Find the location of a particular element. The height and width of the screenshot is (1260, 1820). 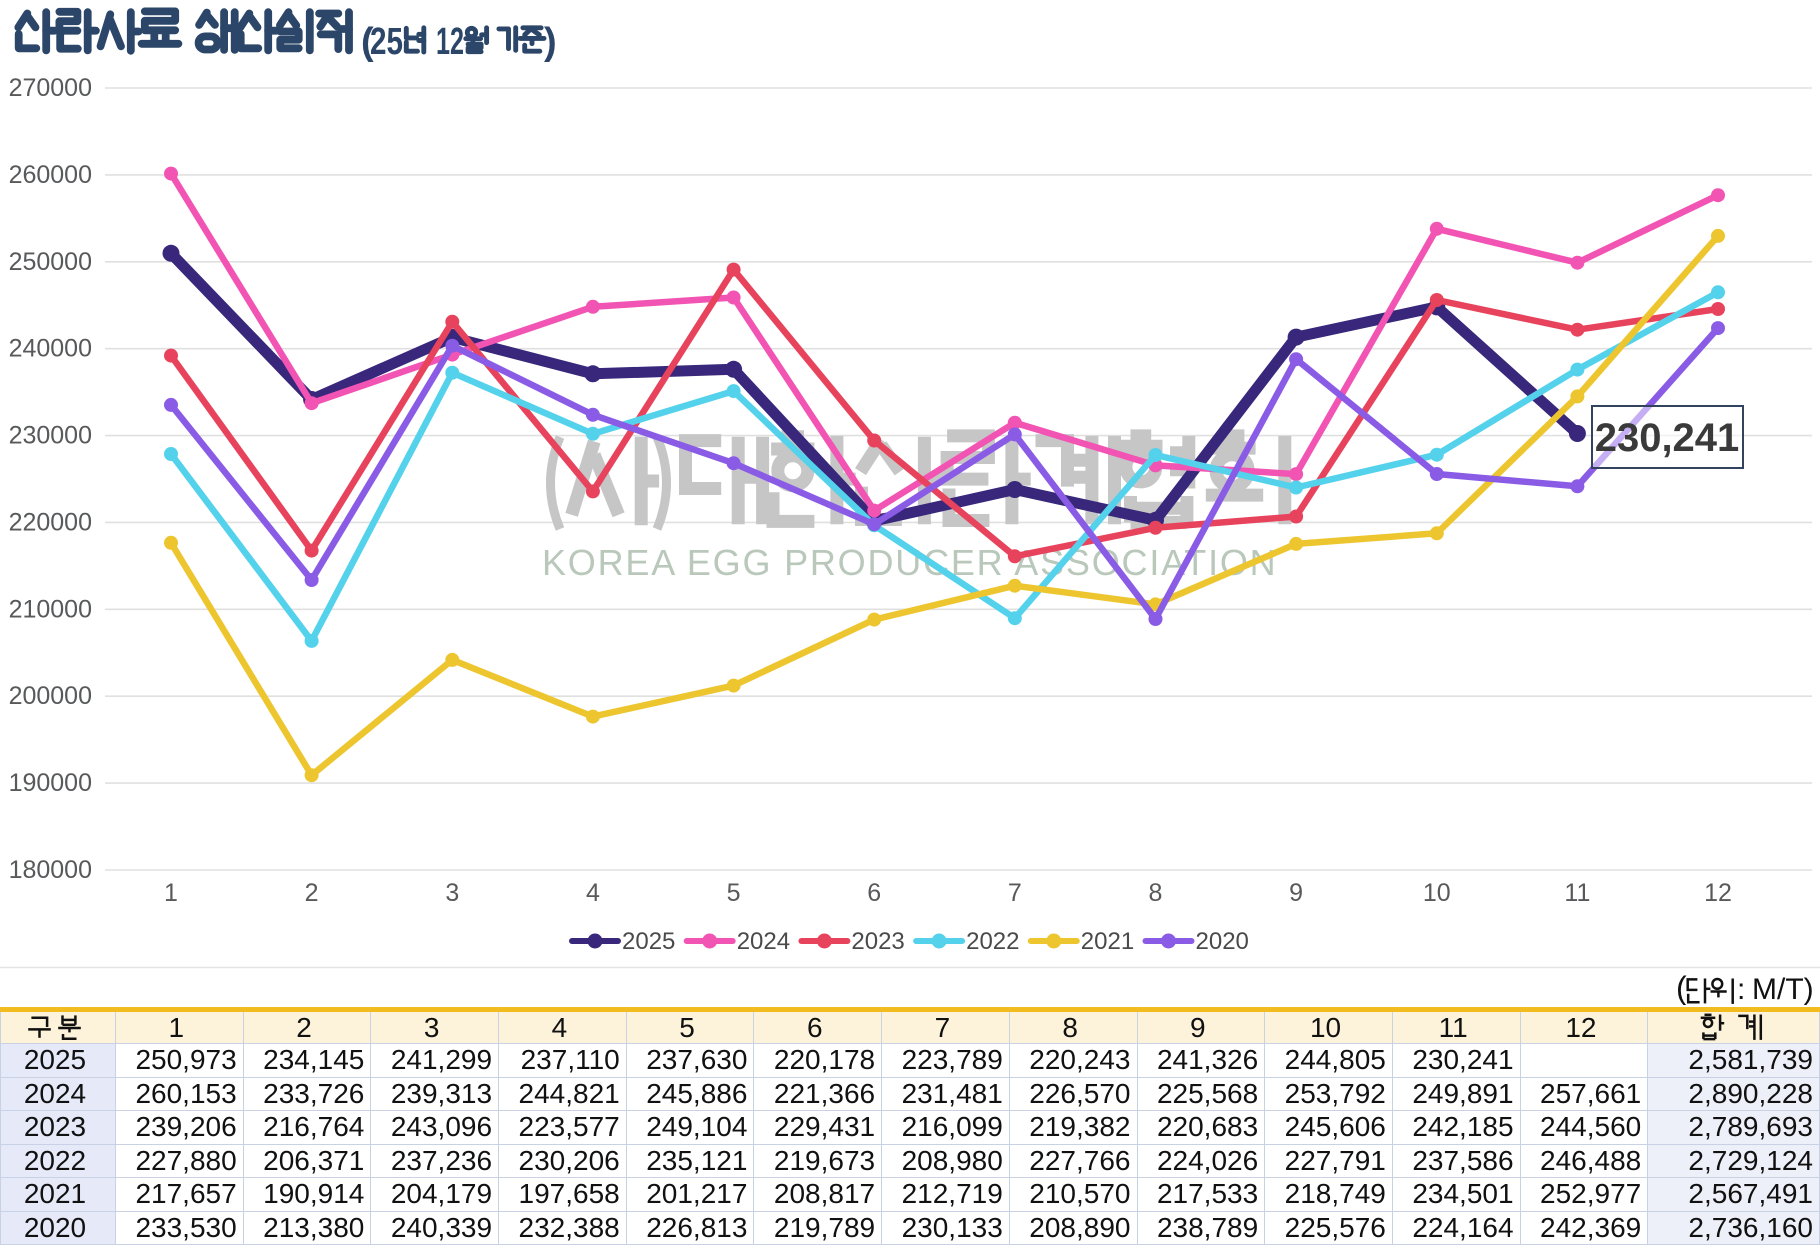

svg-text: 2023 is located at coordinates (877, 941).